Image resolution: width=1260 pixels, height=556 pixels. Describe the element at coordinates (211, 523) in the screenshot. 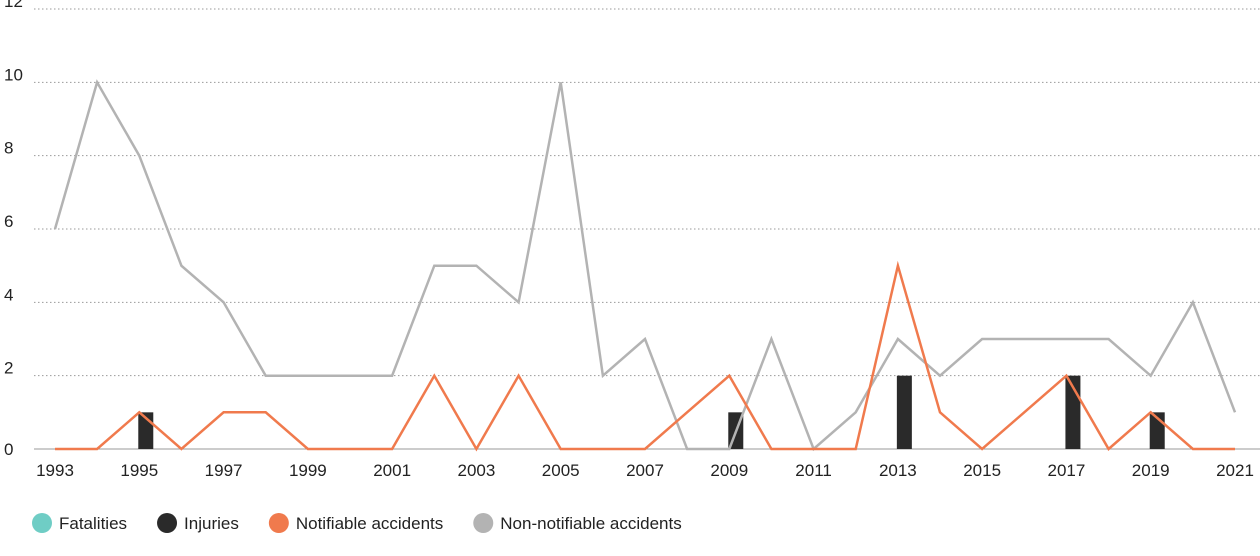

I see `legend-label: Injuries` at that location.